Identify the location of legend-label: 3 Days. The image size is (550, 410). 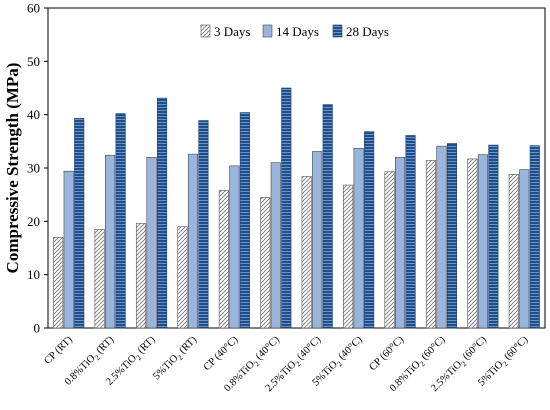
(232, 31).